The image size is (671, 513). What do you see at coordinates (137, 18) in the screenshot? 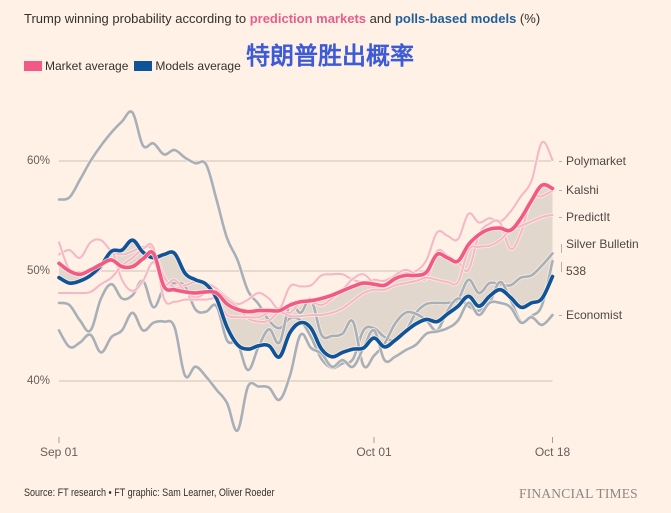
I see `title-prefix: Trump winning probability according to` at bounding box center [137, 18].